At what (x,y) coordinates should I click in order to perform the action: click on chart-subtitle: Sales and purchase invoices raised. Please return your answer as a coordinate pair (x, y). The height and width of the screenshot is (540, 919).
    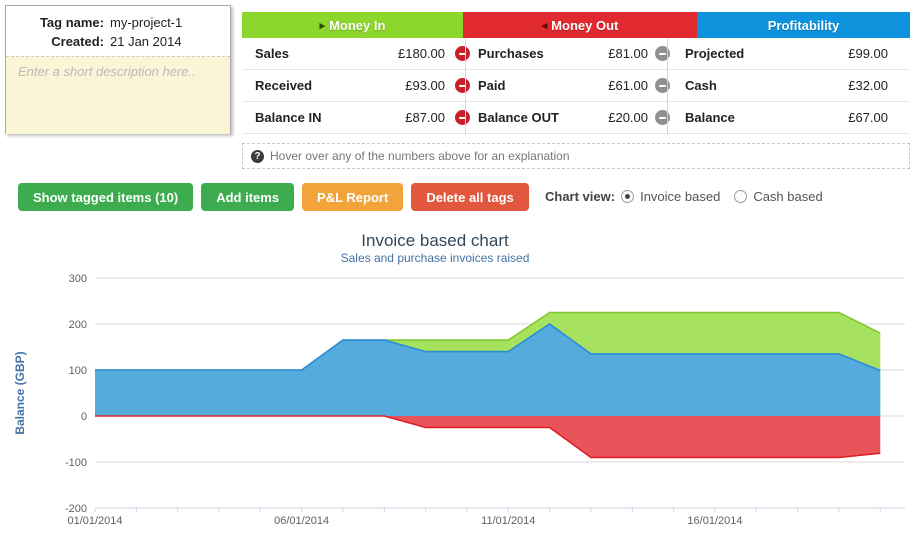
    Looking at the image, I should click on (435, 258).